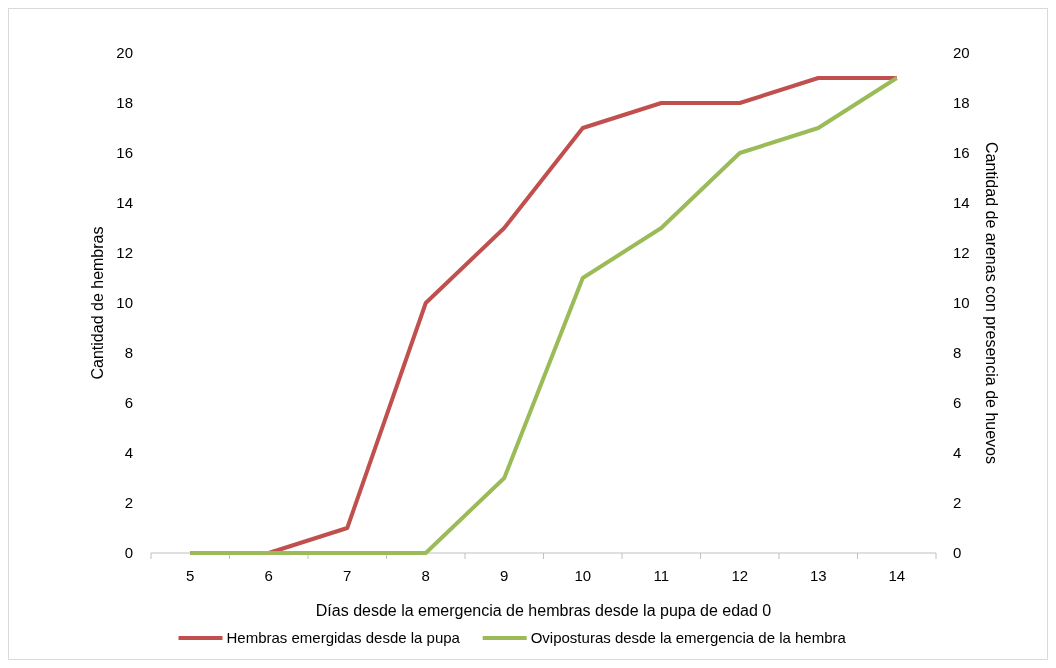 This screenshot has height=668, width=1056. I want to click on y-tick-label: 16, so click(124, 152).